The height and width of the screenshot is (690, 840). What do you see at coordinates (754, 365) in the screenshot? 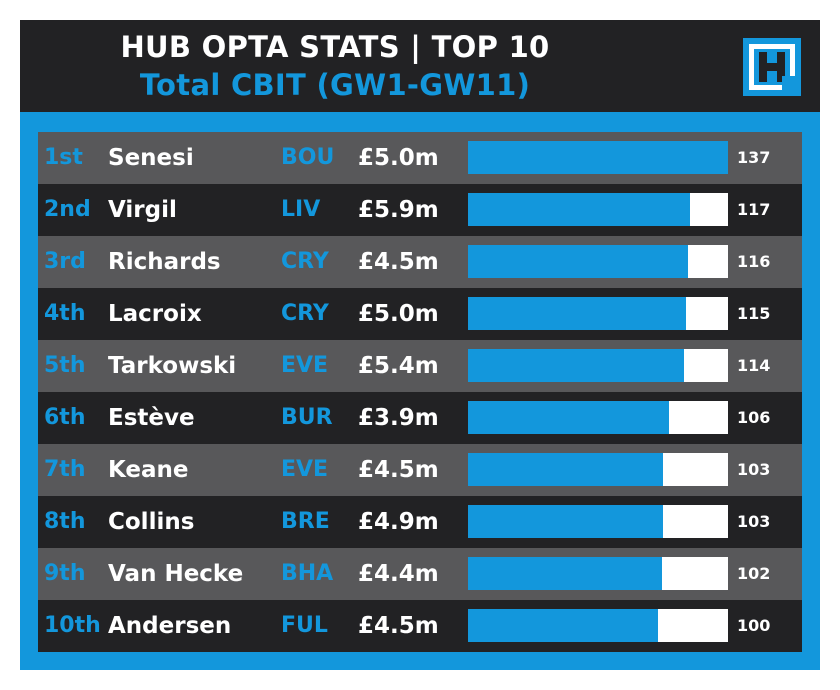
I see `data-label: 114` at bounding box center [754, 365].